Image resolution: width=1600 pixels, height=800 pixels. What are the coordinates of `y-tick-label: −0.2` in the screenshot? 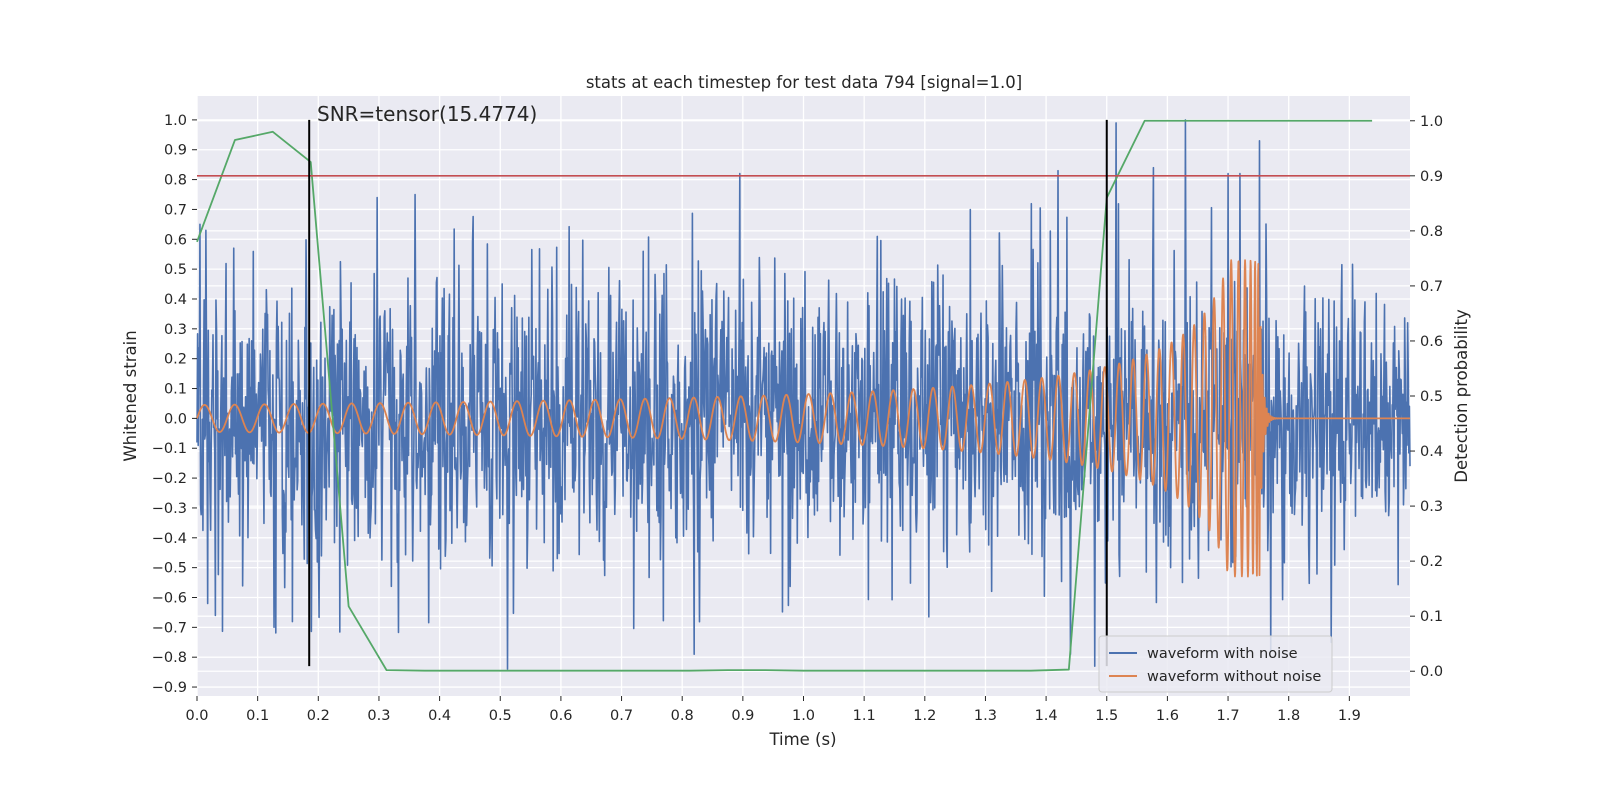 It's located at (169, 479).